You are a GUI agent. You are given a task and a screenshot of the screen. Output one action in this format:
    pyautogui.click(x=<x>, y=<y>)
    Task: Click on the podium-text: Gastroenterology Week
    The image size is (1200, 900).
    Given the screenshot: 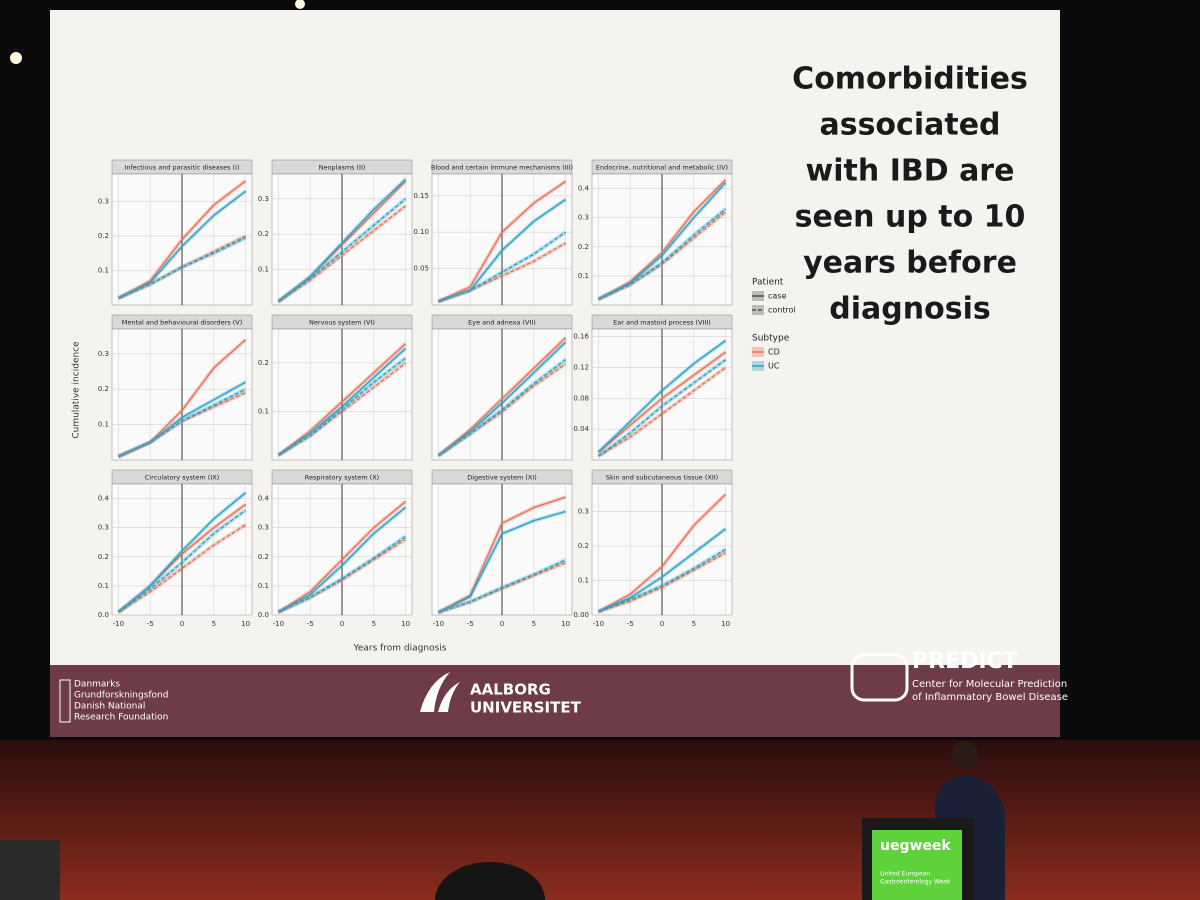 What is the action you would take?
    pyautogui.click(x=915, y=882)
    